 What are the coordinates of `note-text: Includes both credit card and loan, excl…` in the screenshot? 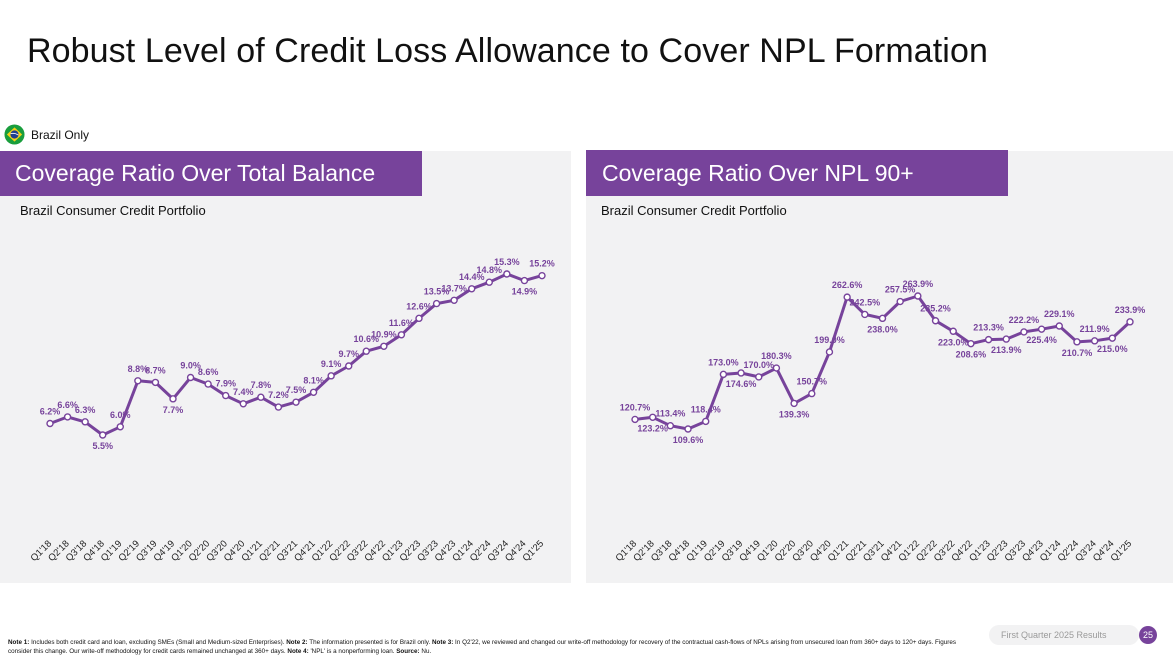 It's located at (158, 642).